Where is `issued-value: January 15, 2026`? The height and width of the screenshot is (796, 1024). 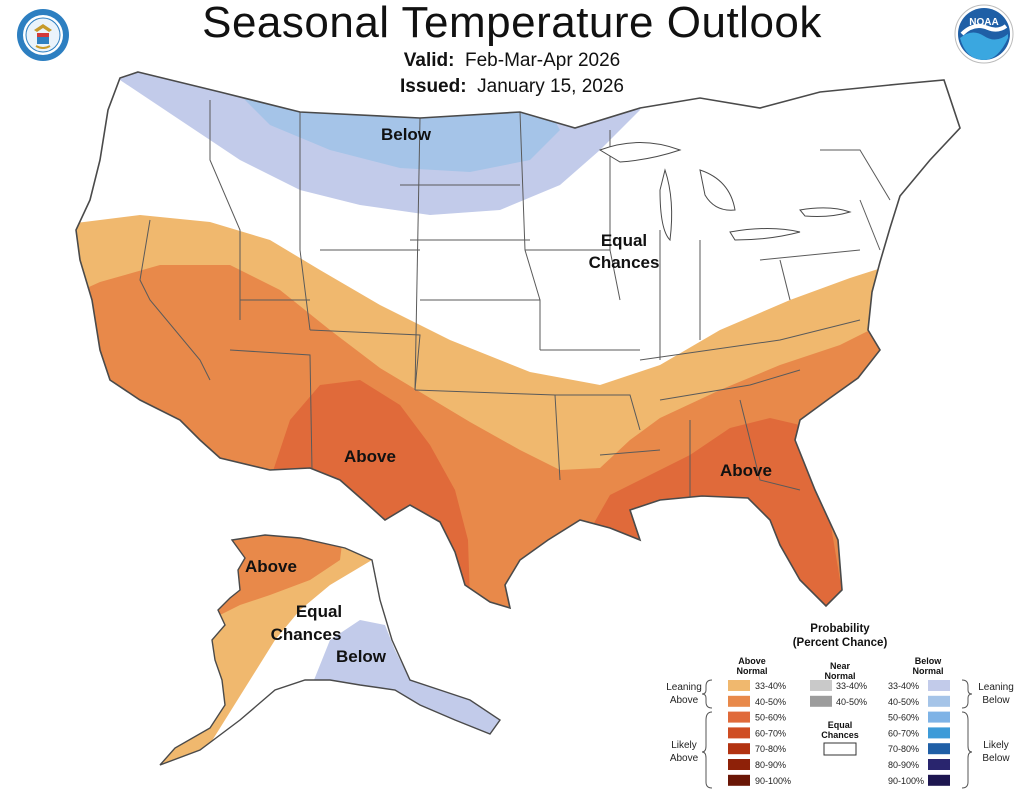 issued-value: January 15, 2026 is located at coordinates (550, 86).